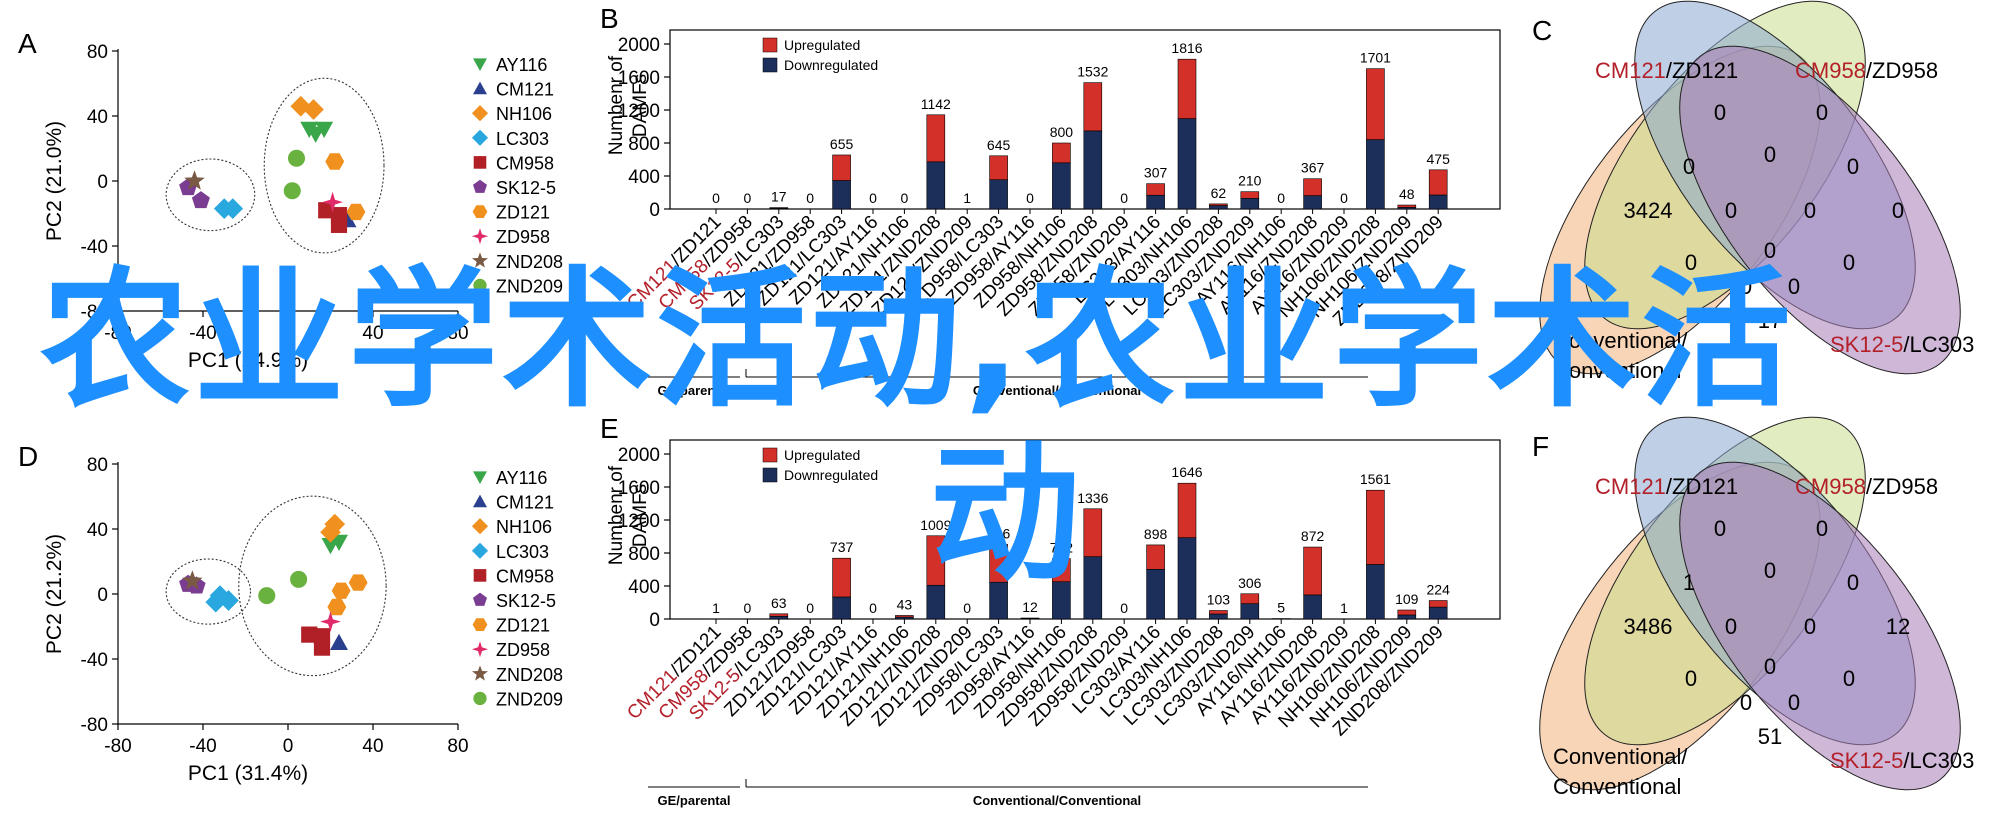  Describe the element at coordinates (644, 587) in the screenshot. I see `y-tick-label: 400` at that location.